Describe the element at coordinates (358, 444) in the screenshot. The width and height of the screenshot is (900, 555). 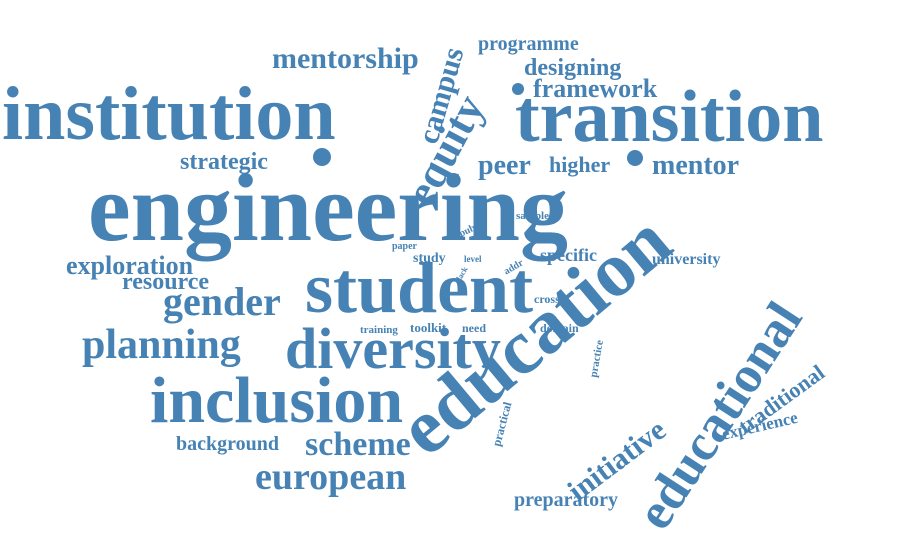
I see `word-scheme: scheme` at that location.